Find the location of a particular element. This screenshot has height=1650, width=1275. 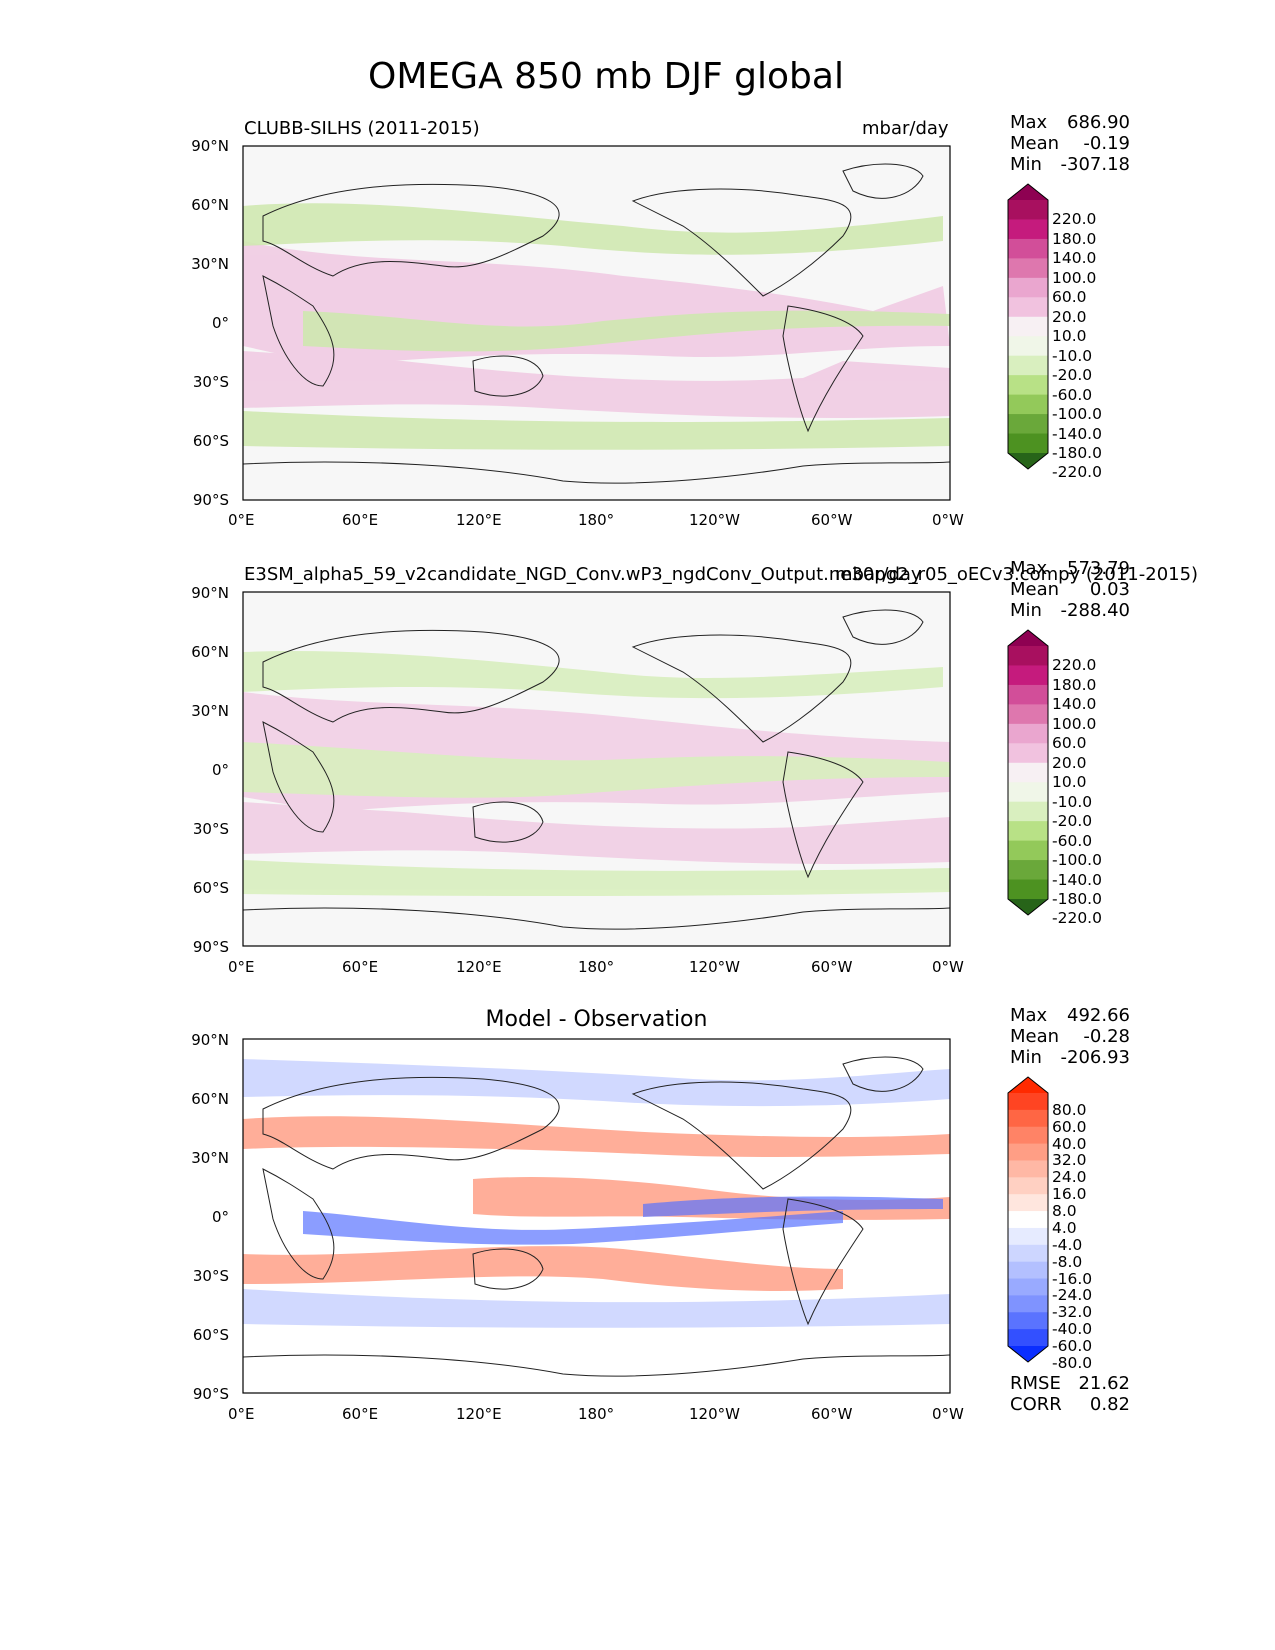

north-america-coast is located at coordinates (741, 688).